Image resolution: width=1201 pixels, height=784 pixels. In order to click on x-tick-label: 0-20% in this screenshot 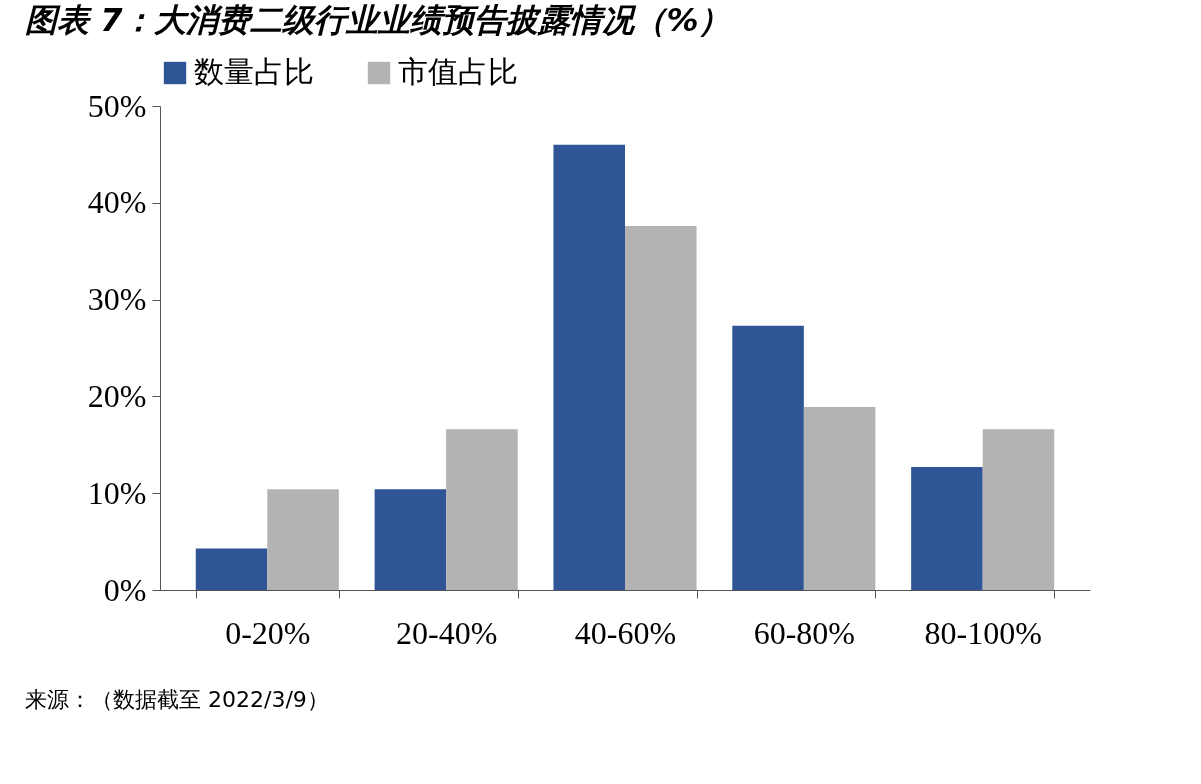, I will do `click(268, 632)`.